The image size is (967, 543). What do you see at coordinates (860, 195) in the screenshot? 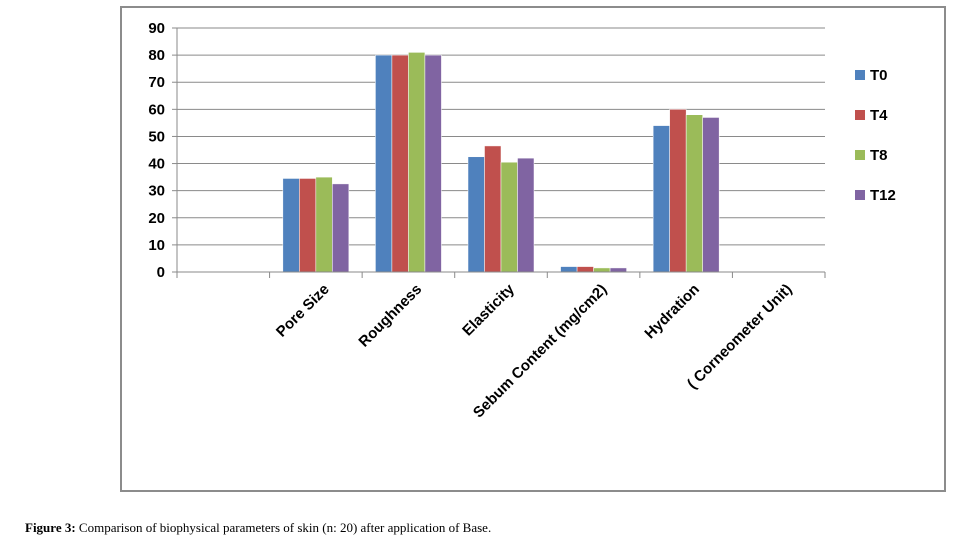
I see `legend-swatch-t12` at bounding box center [860, 195].